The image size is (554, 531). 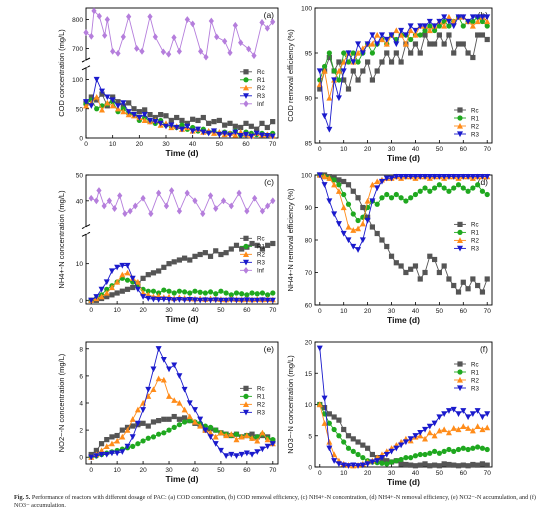 What do you see at coordinates (310, 468) in the screenshot?
I see `y-tick-label: 0` at bounding box center [310, 468].